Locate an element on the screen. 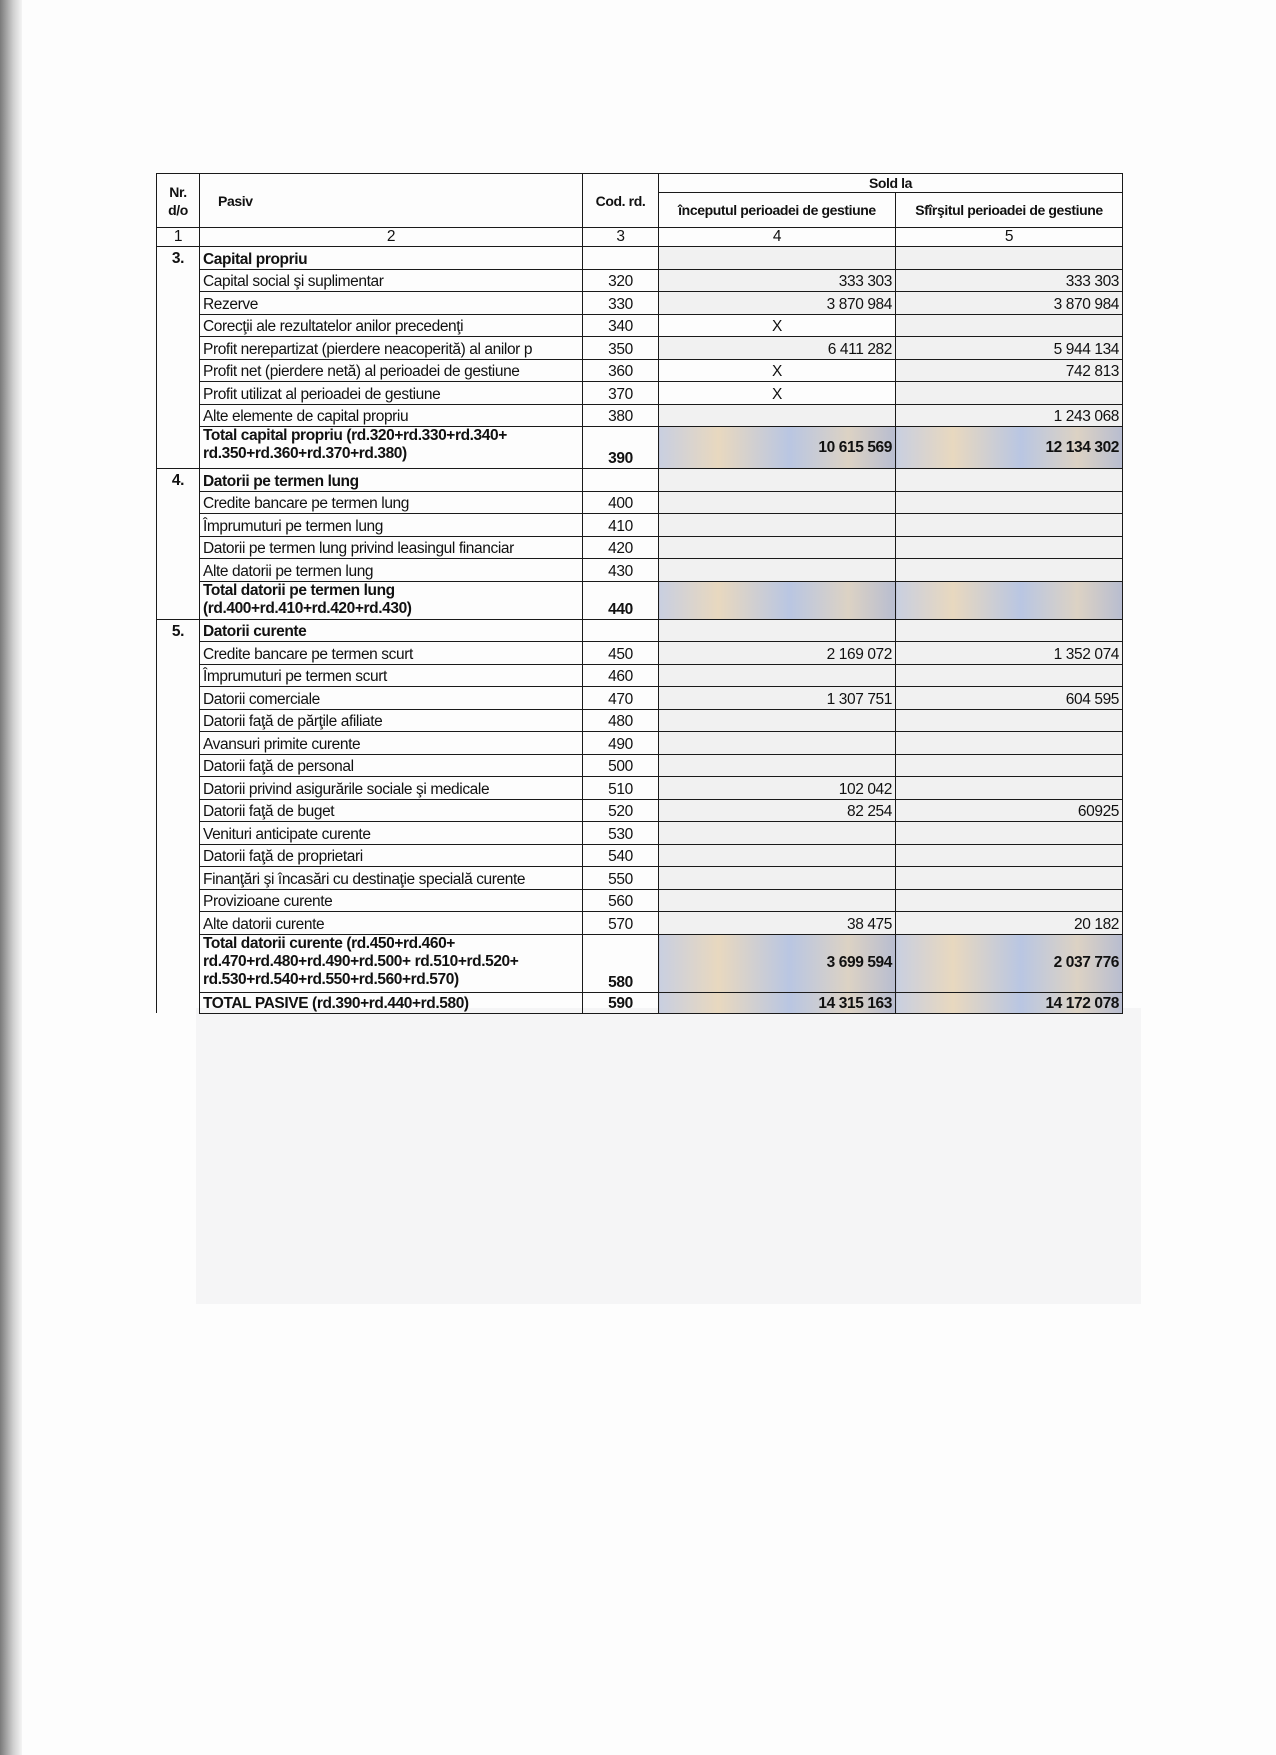  table-row: Venituri anticipate curente 530 is located at coordinates (640, 833).